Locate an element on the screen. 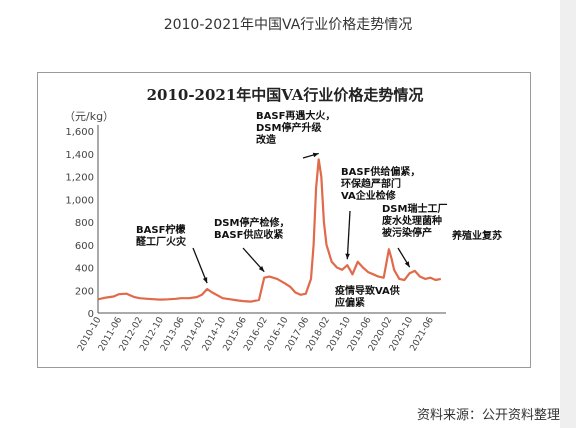 This screenshot has width=576, height=428. y-axis-unit-label: （元/kg） is located at coordinates (89, 116).